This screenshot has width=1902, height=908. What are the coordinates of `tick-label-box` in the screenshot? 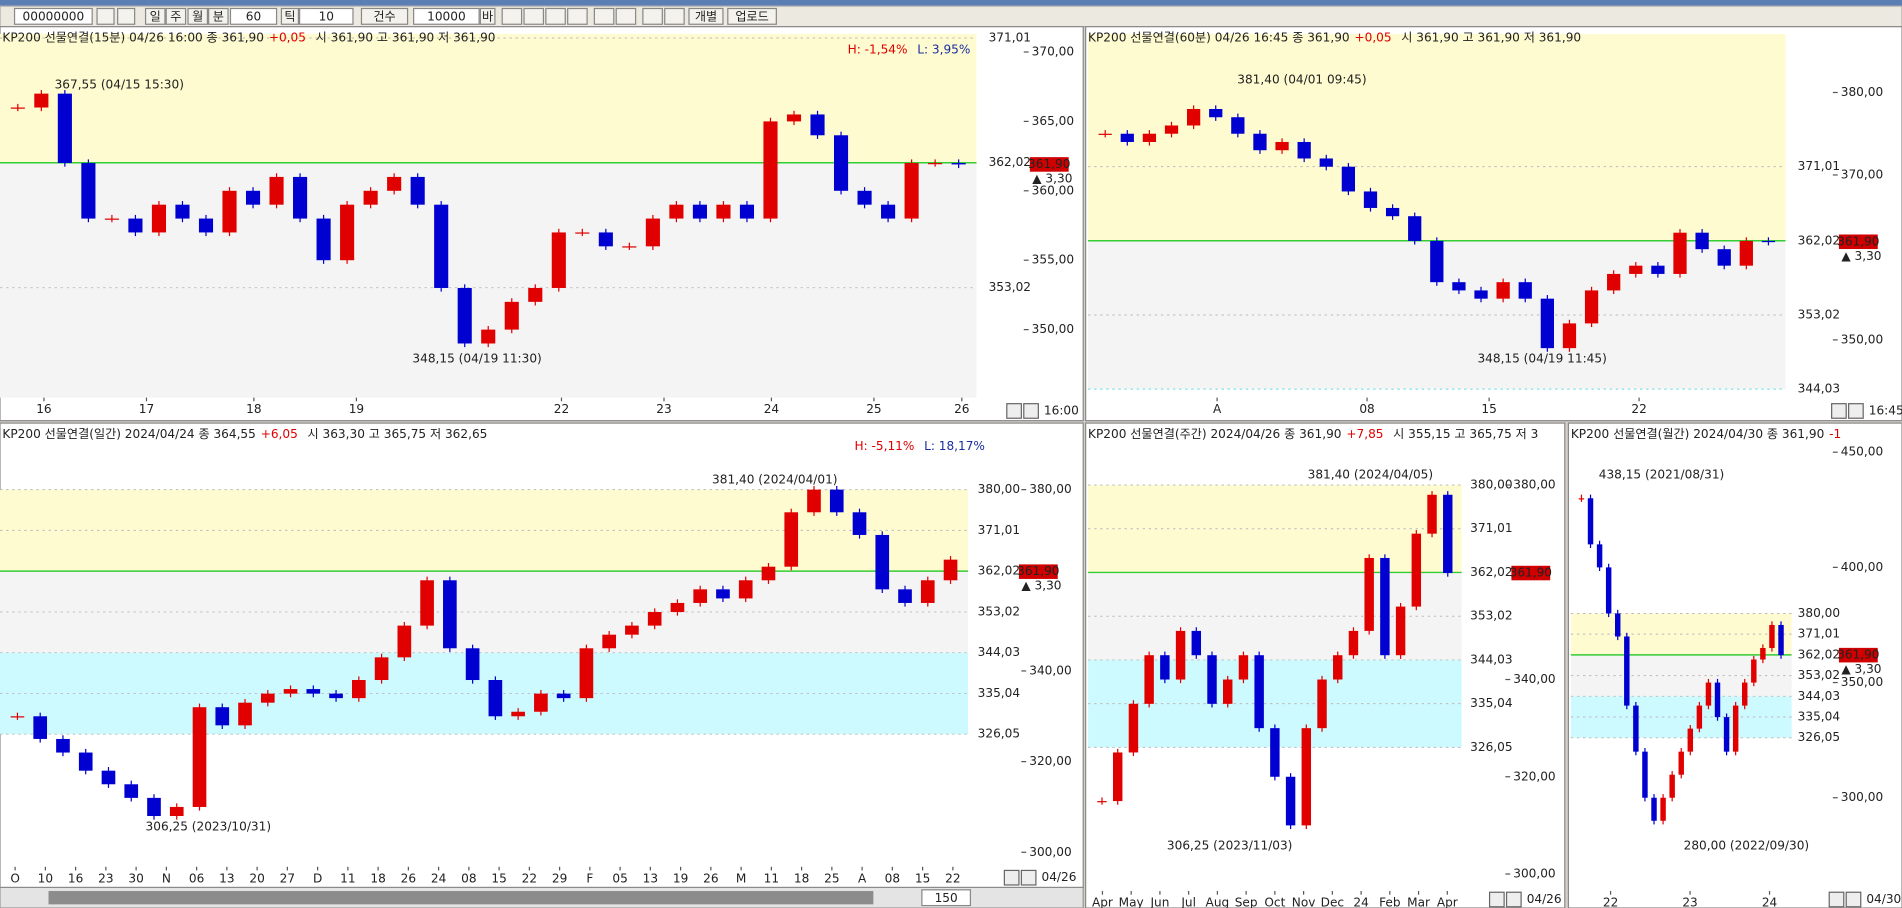 It's located at (290, 16).